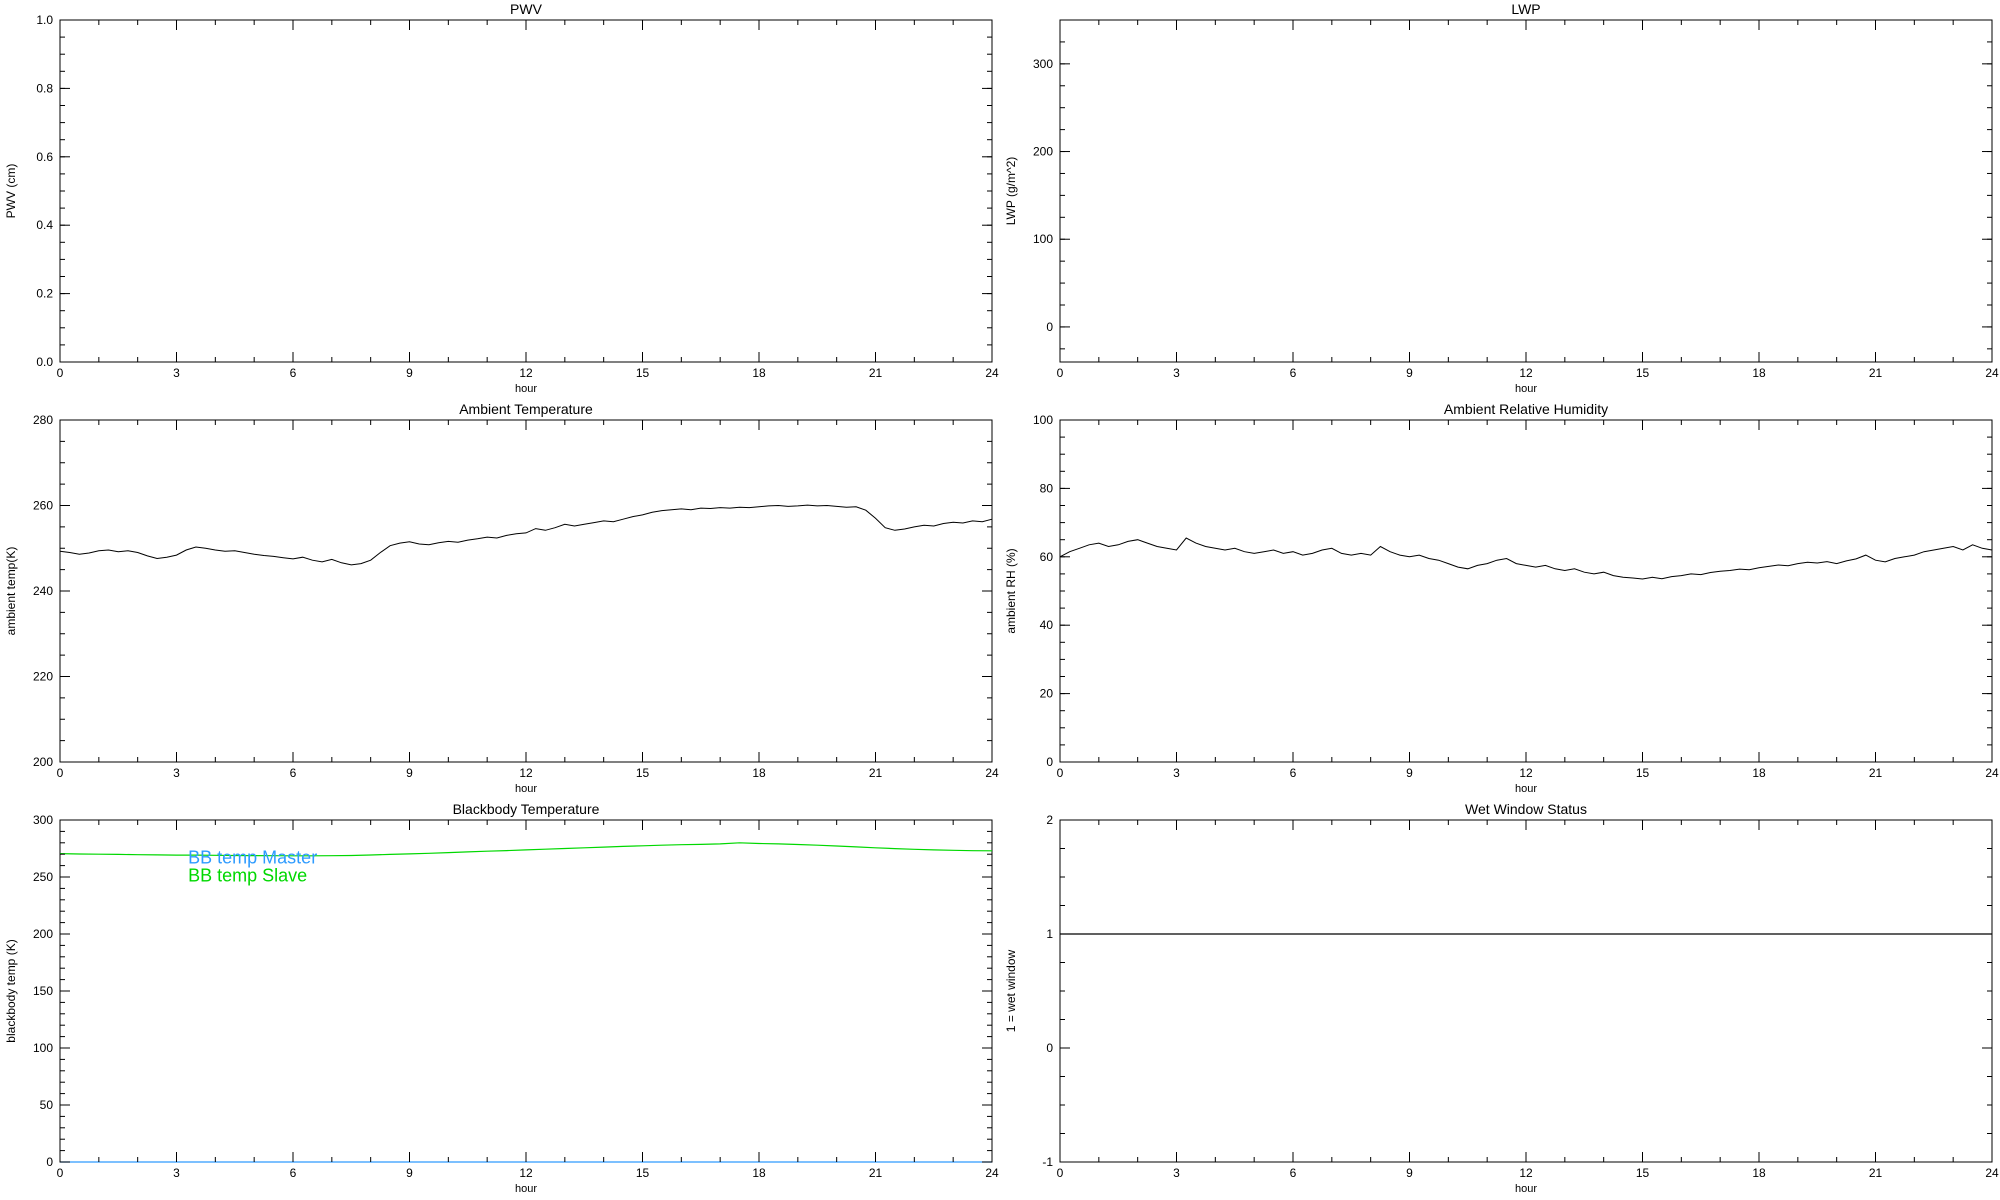 This screenshot has width=2000, height=1200. Describe the element at coordinates (252, 857) in the screenshot. I see `svg-text: BB temp Master` at that location.